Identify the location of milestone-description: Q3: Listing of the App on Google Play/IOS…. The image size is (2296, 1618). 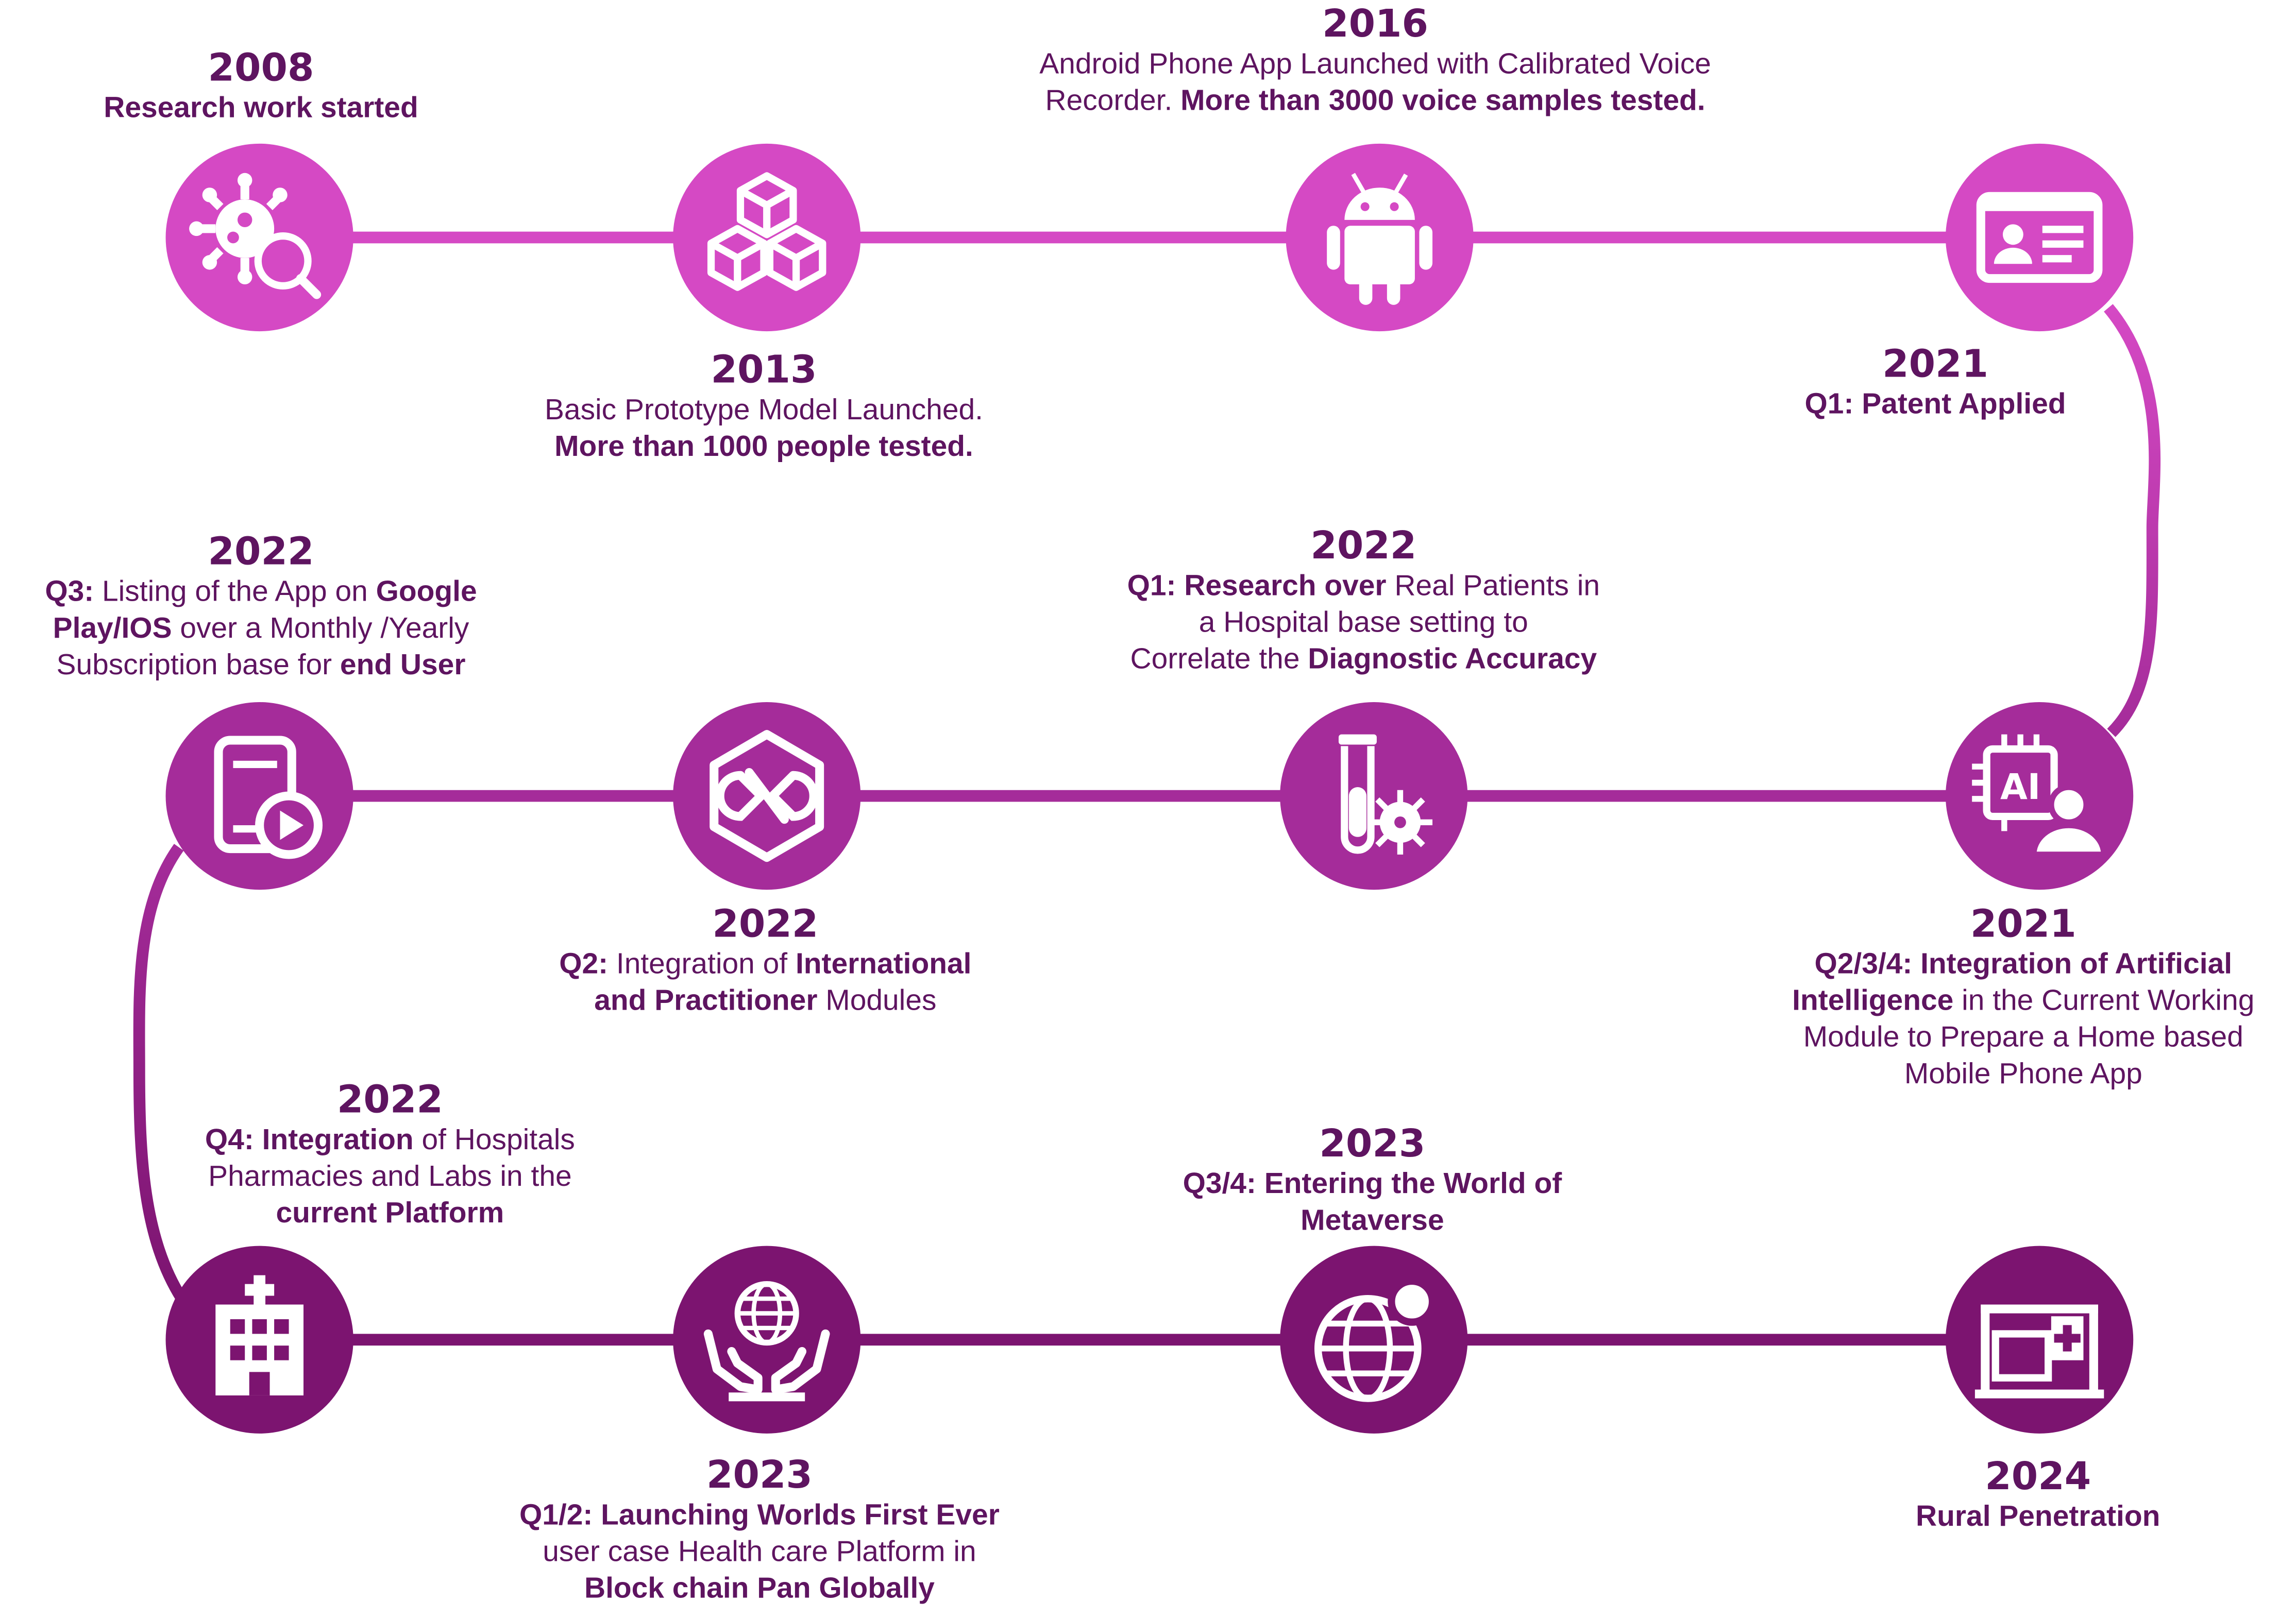
(261, 629).